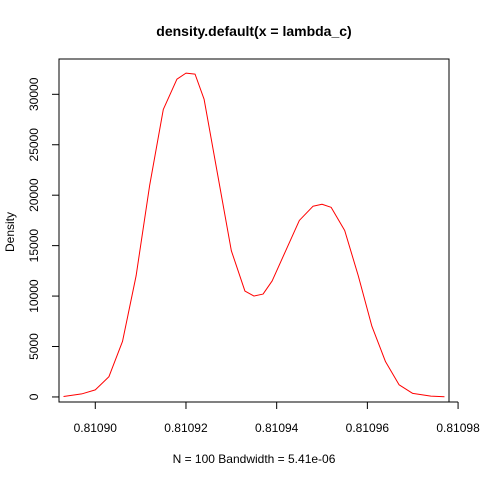  Describe the element at coordinates (368, 428) in the screenshot. I see `x-tick-label: 0.81096` at that location.